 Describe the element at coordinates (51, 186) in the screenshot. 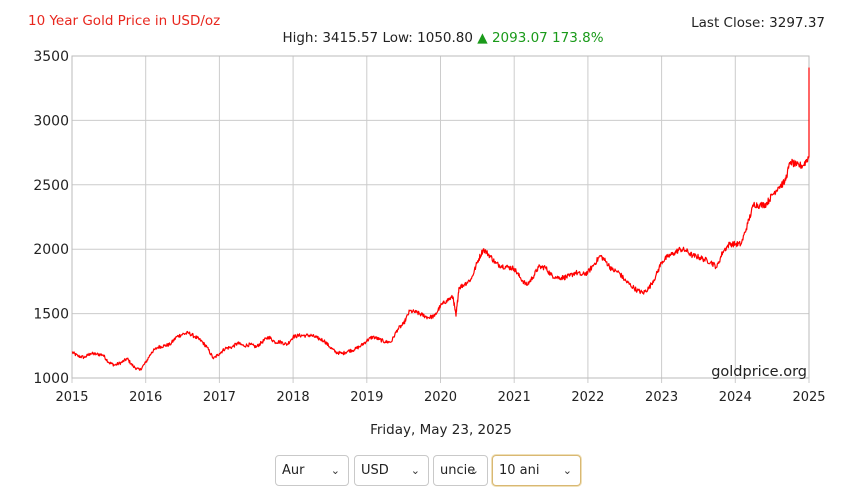

I see `y-tick-label: 2500` at that location.